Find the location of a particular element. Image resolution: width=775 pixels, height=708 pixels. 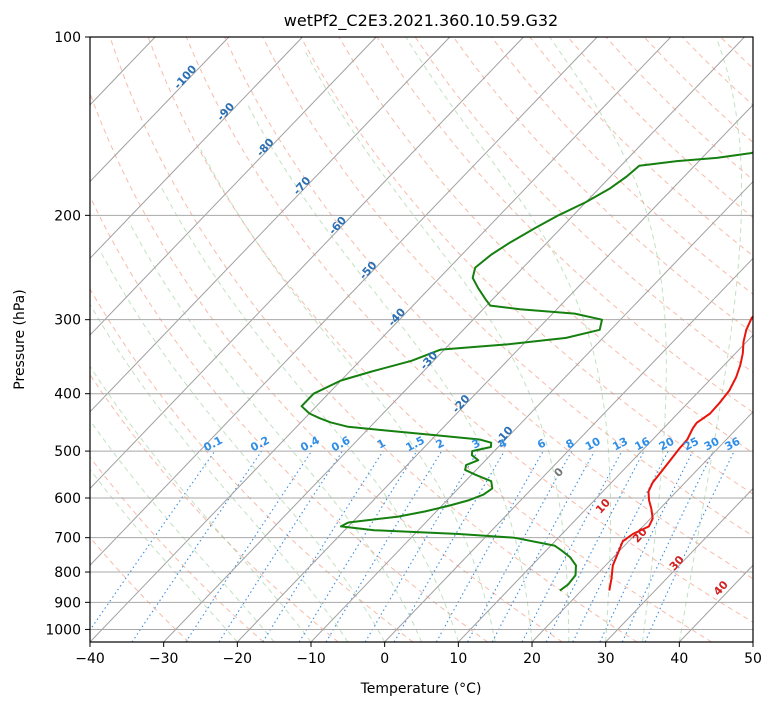

dry-adiabat-label: -50 is located at coordinates (368, 270).